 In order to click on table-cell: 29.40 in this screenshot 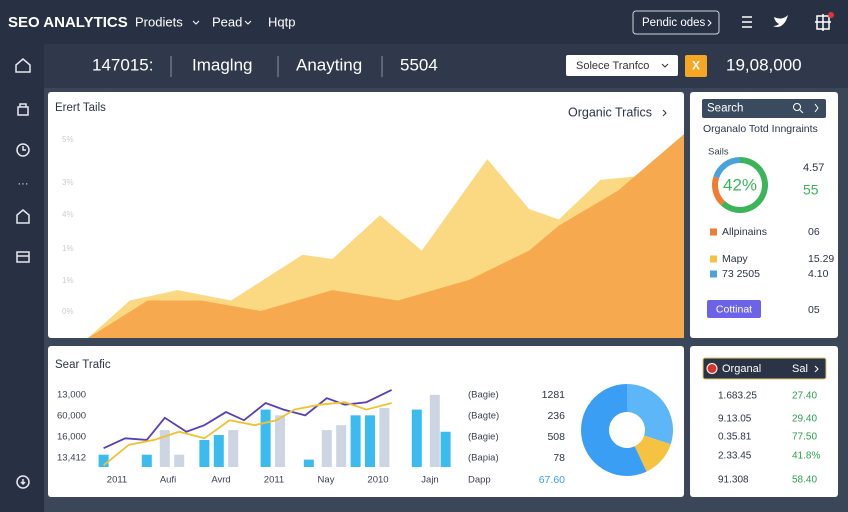, I will do `click(804, 419)`.